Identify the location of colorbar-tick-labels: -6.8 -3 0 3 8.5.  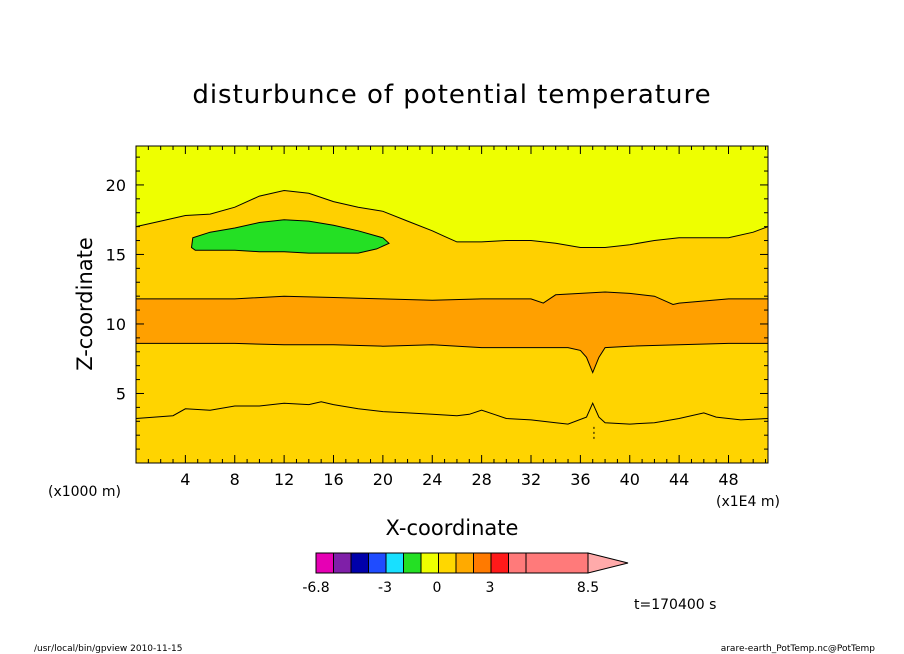
(450, 588).